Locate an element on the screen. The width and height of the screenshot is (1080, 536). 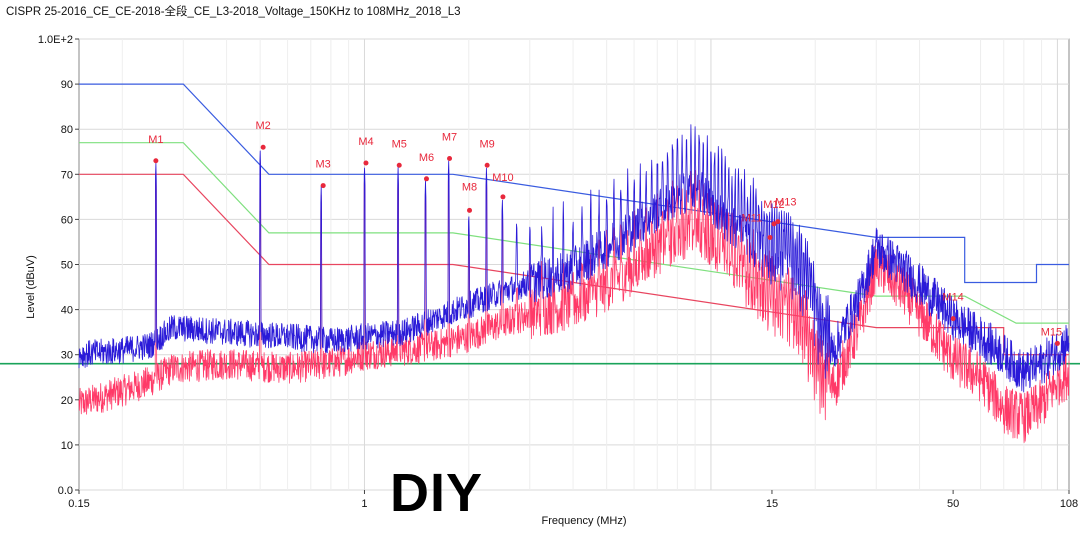
y-tick-label: 70 is located at coordinates (67, 175).